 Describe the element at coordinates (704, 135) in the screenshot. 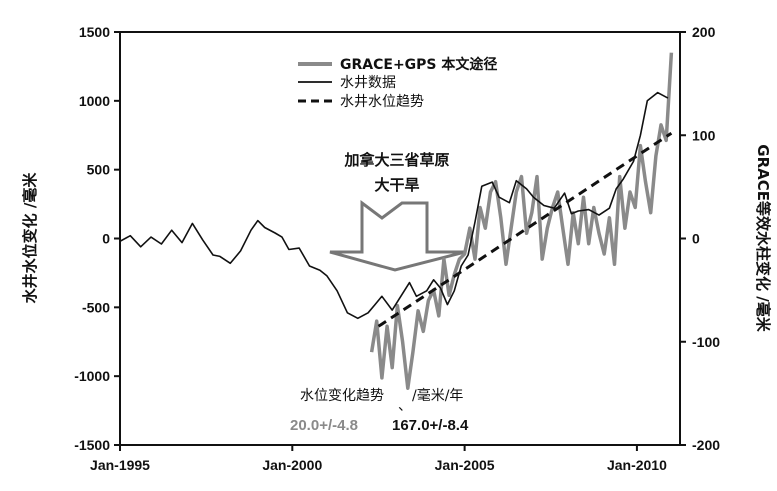

I see `right-tick-label: 100` at that location.